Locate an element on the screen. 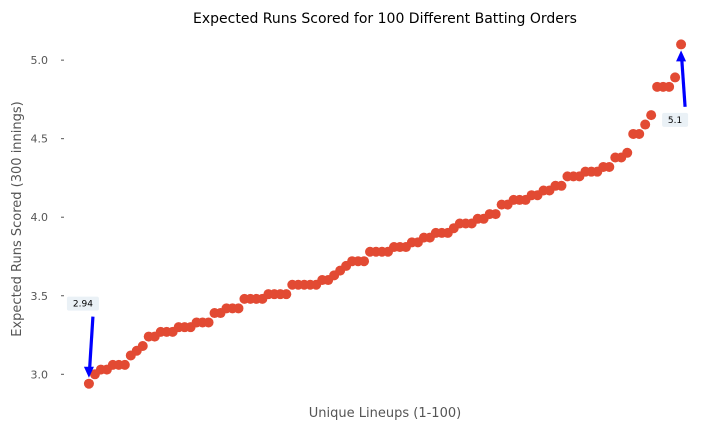 Image resolution: width=720 pixels, height=432 pixels. y-tick-label: 3.5 is located at coordinates (40, 296).